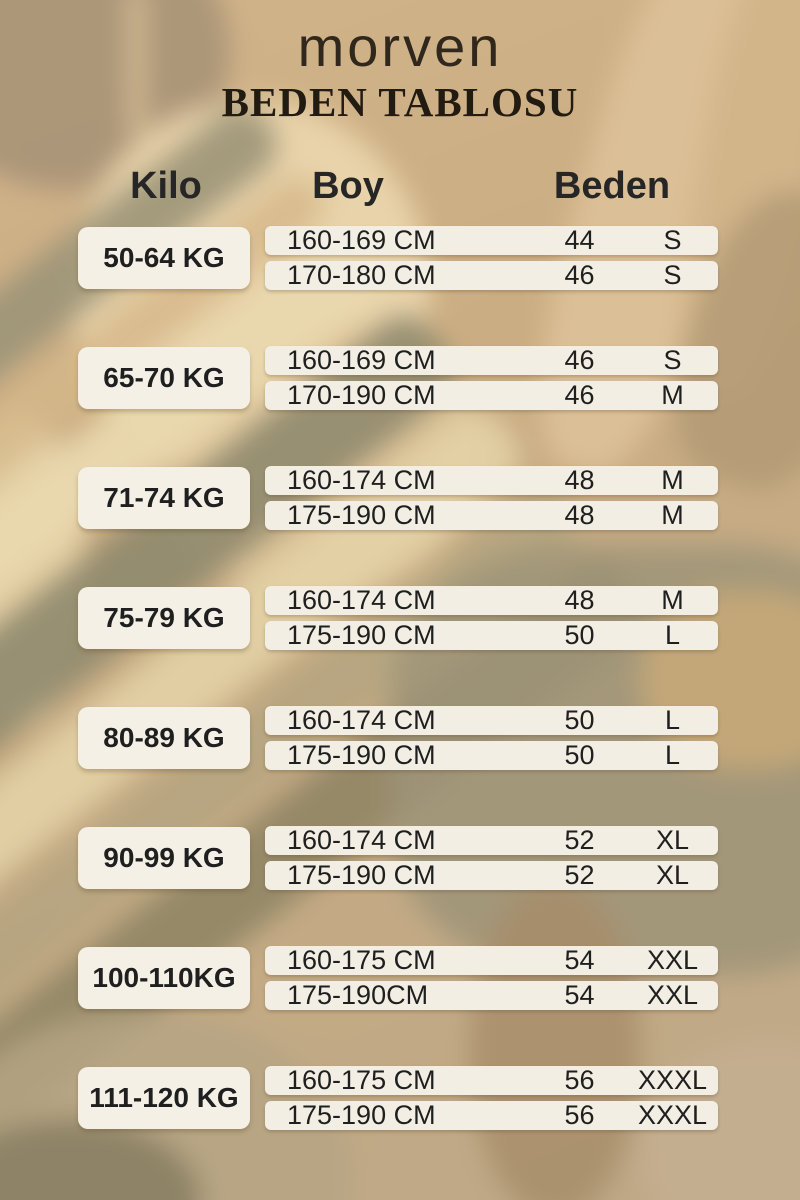 The image size is (800, 1200). I want to click on table-row: 175-190CM 54 XXL, so click(491, 995).